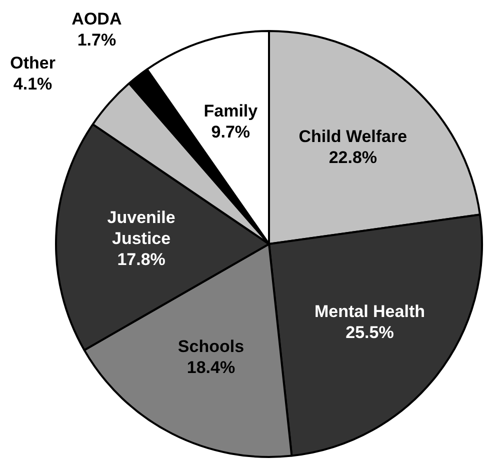 The height and width of the screenshot is (471, 485). What do you see at coordinates (369, 311) in the screenshot?
I see `slice-label: Mental Health` at bounding box center [369, 311].